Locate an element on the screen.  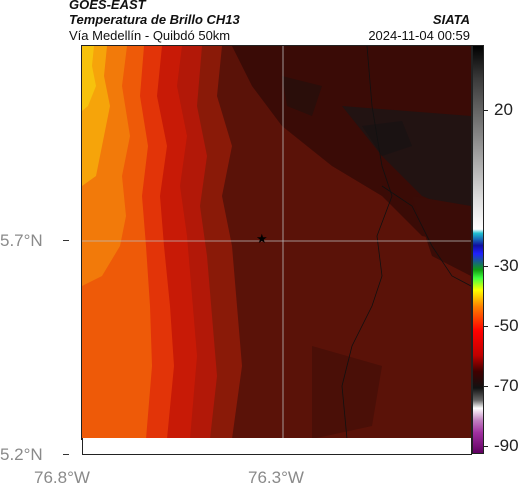
lon-label-76-3: 76.3°W is located at coordinates (276, 477).